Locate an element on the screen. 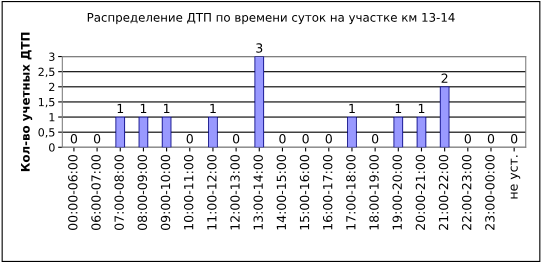  x-tick-label: 00:00-06:00 is located at coordinates (73, 192).